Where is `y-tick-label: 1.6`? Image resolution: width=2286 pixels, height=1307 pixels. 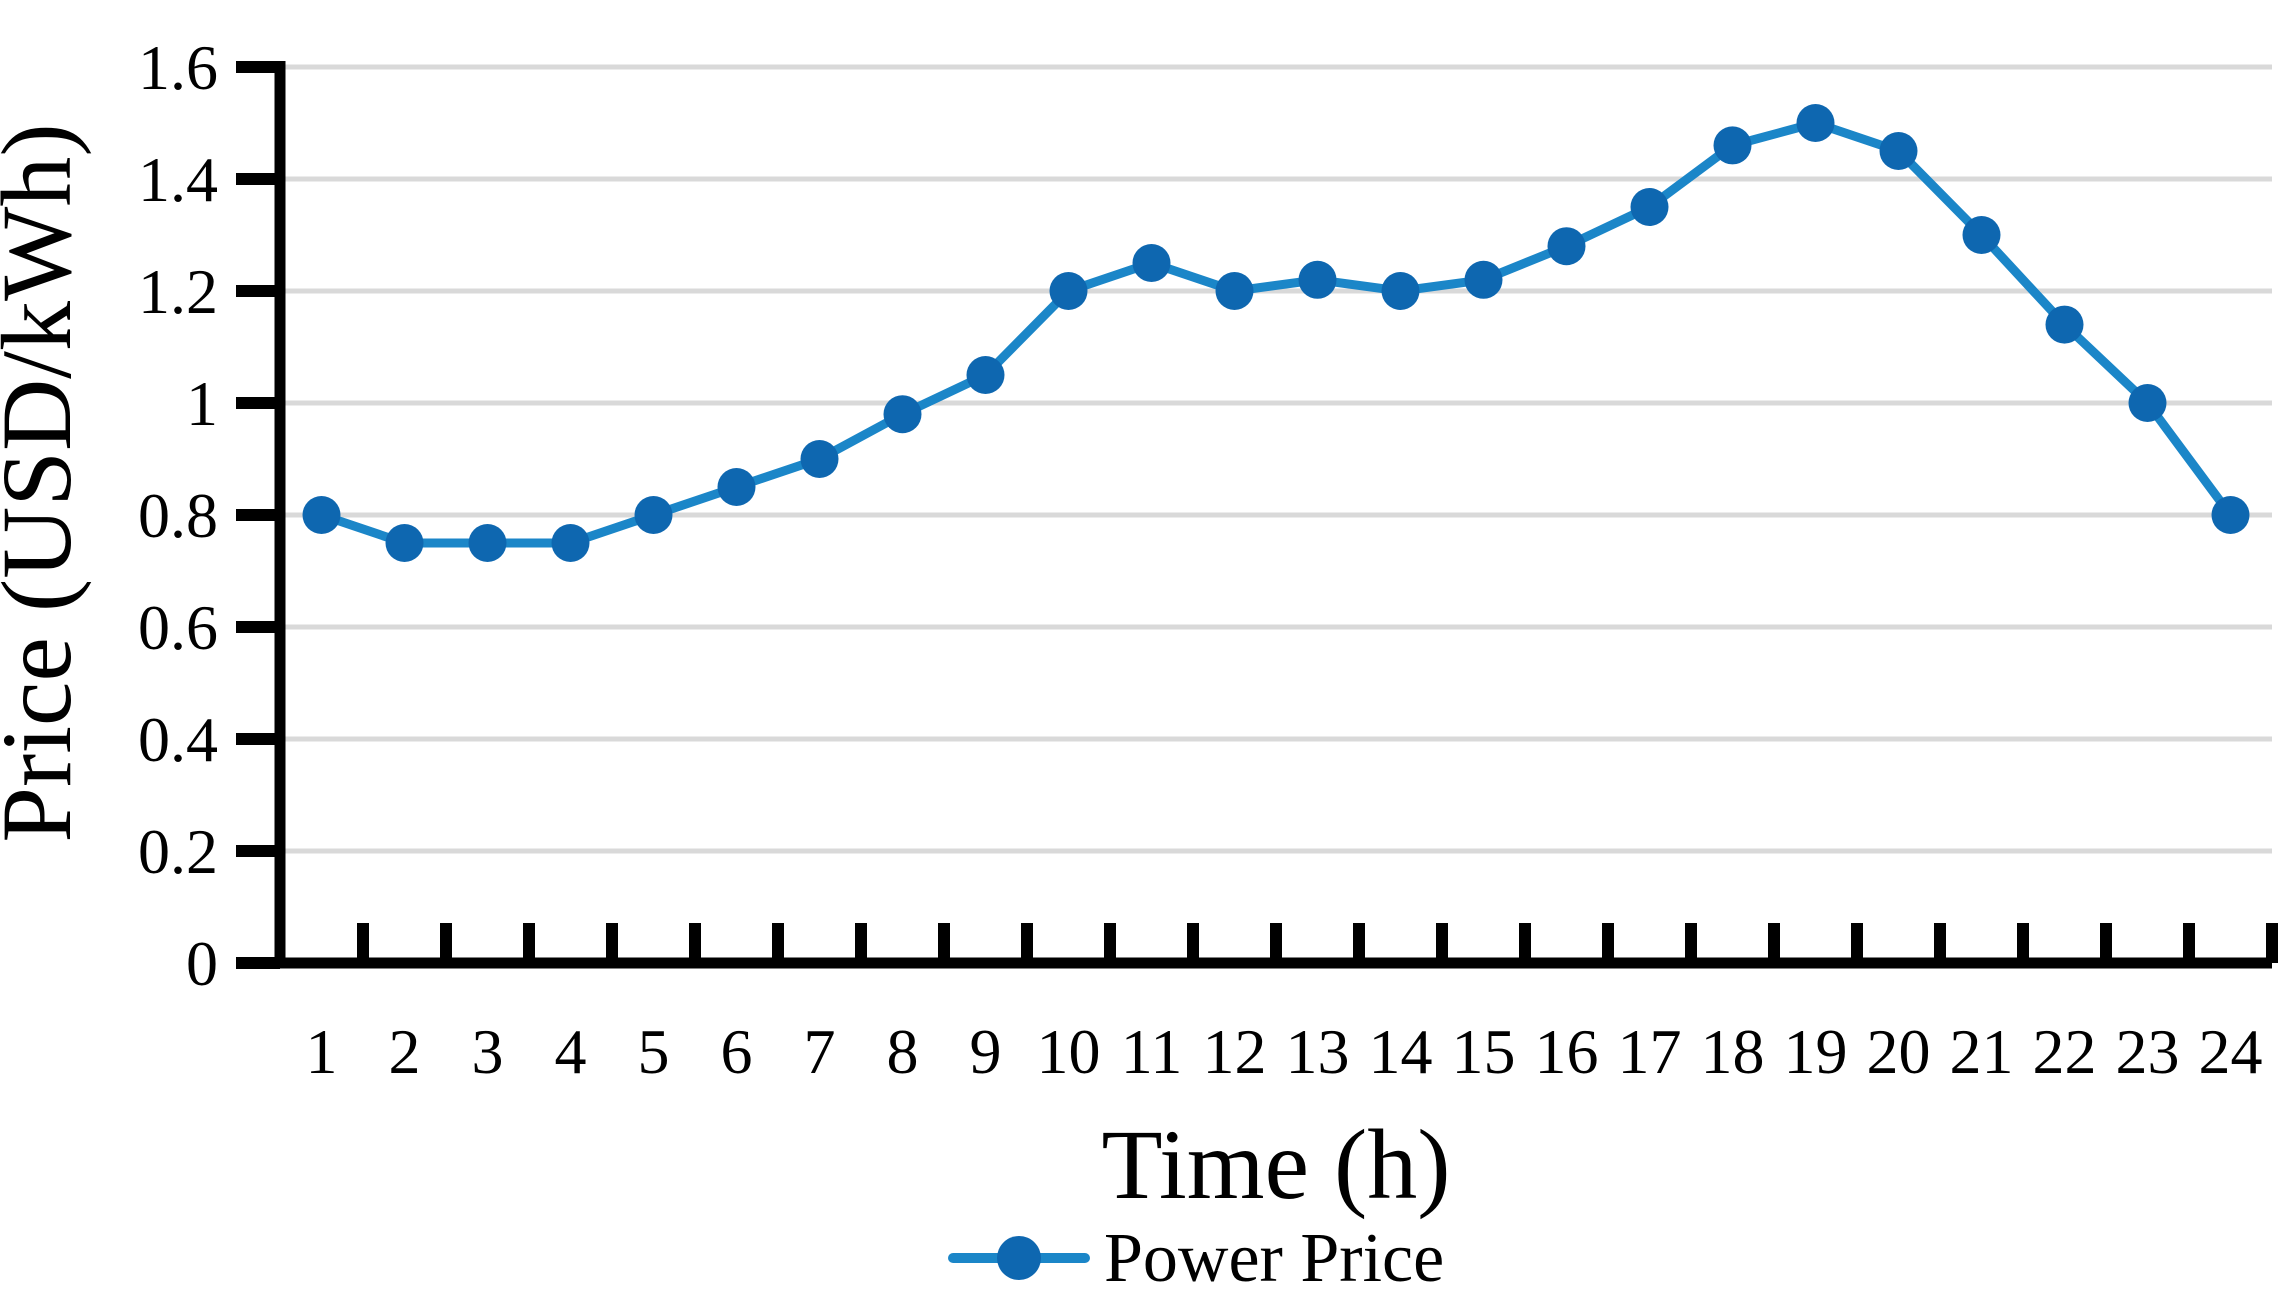 y-tick-label: 1.6 is located at coordinates (178, 67).